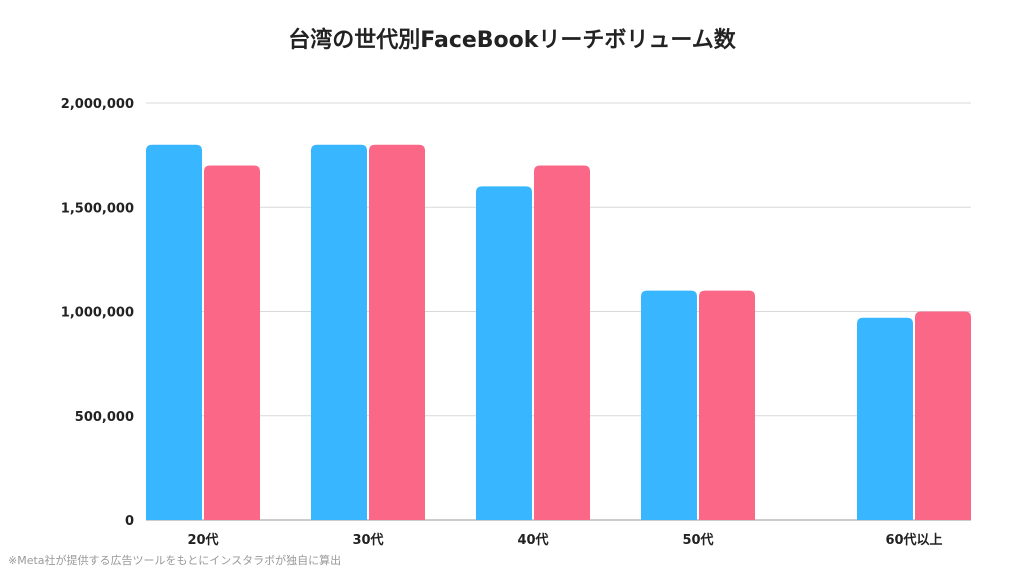 The width and height of the screenshot is (1024, 576). What do you see at coordinates (97, 208) in the screenshot?
I see `y-tick-label: 1,500,000` at bounding box center [97, 208].